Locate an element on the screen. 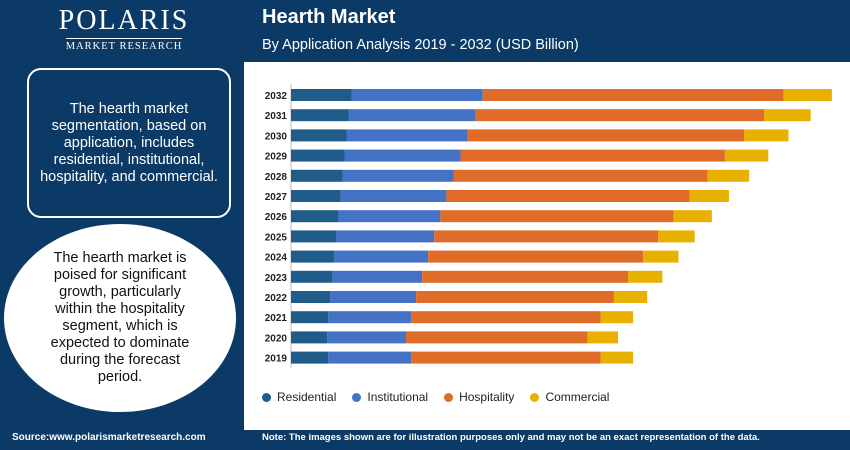  bar-2032-institutional is located at coordinates (417, 95).